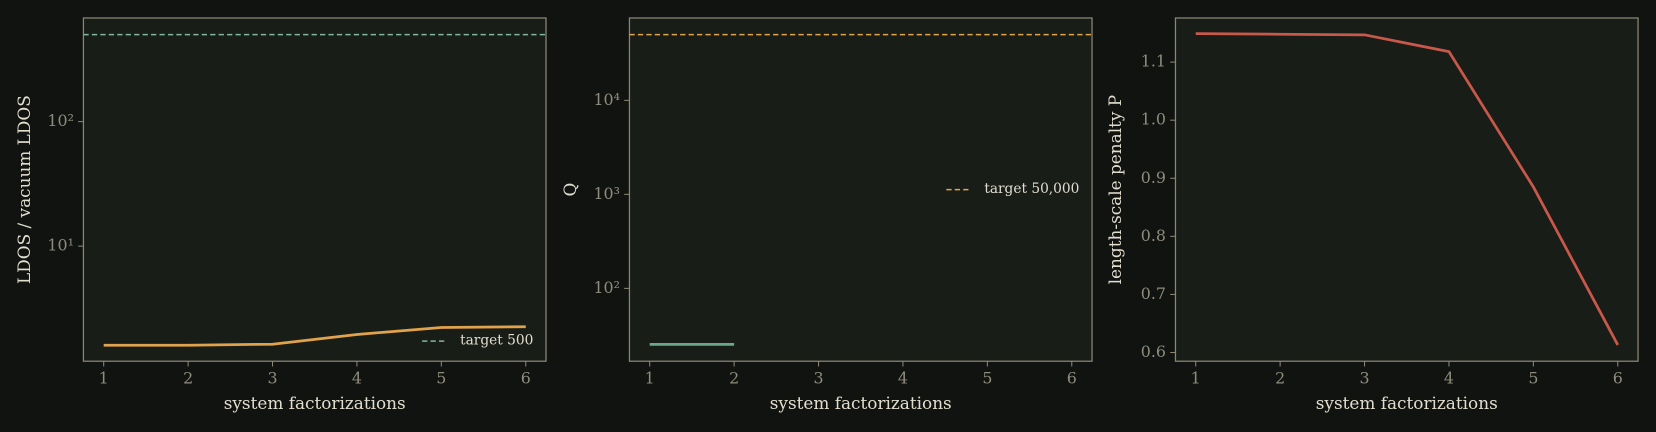  Describe the element at coordinates (314, 336) in the screenshot. I see `data-line` at that location.